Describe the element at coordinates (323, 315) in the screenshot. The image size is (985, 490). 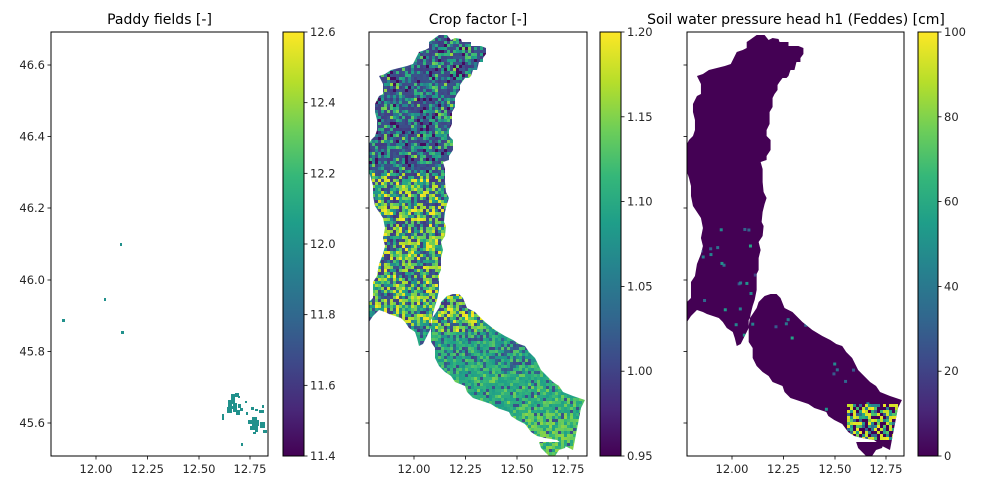
I see `colorbar-tick-label: 11.8` at that location.